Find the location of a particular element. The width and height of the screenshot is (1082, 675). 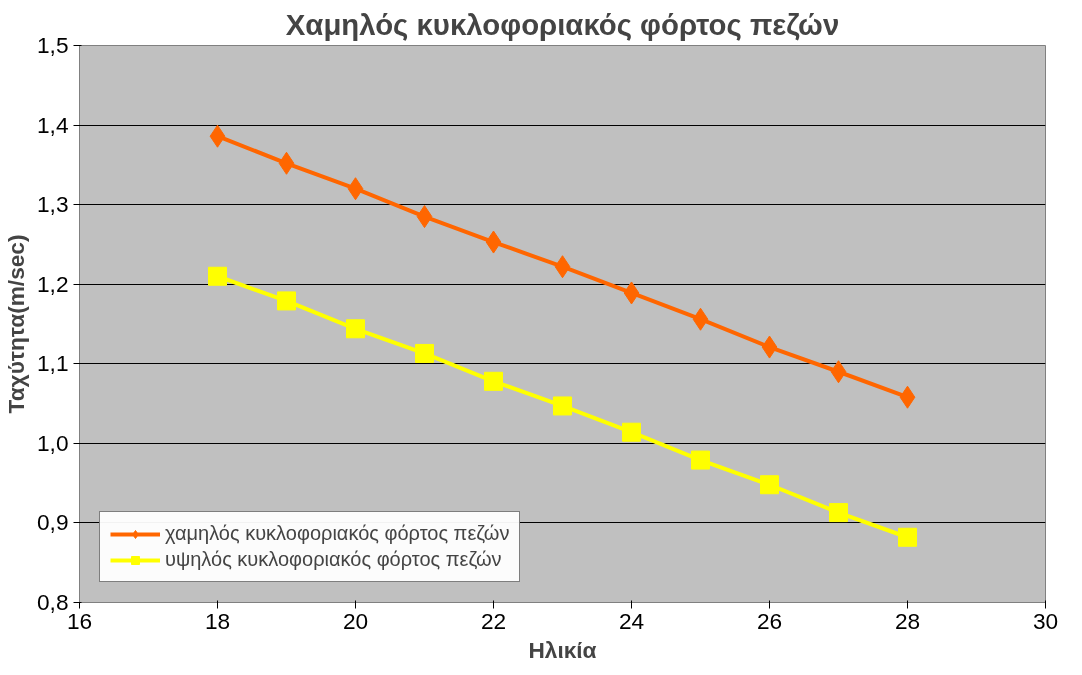

x-tick-label: 28 is located at coordinates (907, 620).